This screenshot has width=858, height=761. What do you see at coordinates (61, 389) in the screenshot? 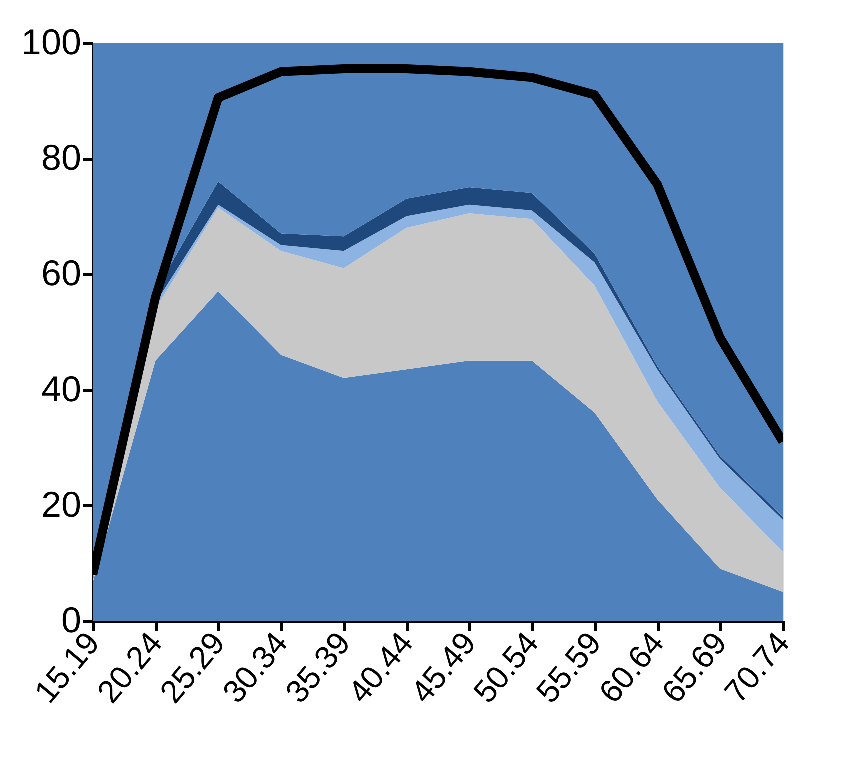
I see `y-tick-label: 40` at bounding box center [61, 389].